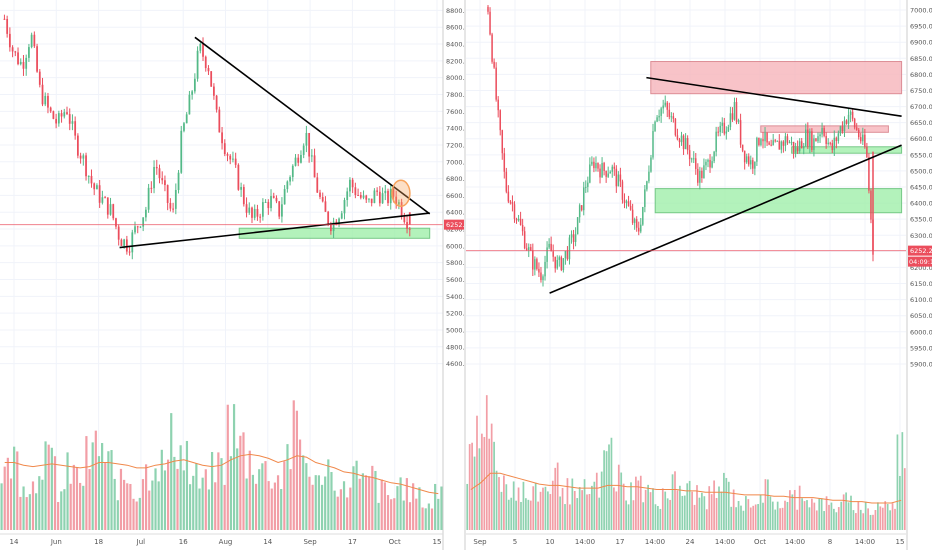 This screenshot has width=932, height=550. What do you see at coordinates (776, 78) in the screenshot?
I see `resistance-upper-zone` at bounding box center [776, 78].